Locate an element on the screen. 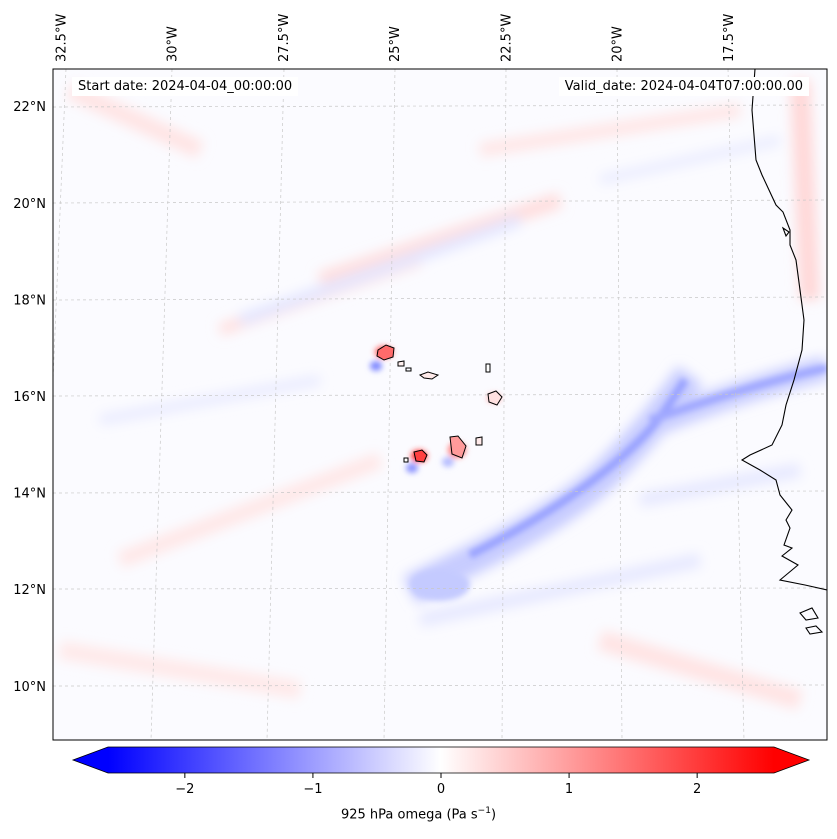  fogo is located at coordinates (420, 456).